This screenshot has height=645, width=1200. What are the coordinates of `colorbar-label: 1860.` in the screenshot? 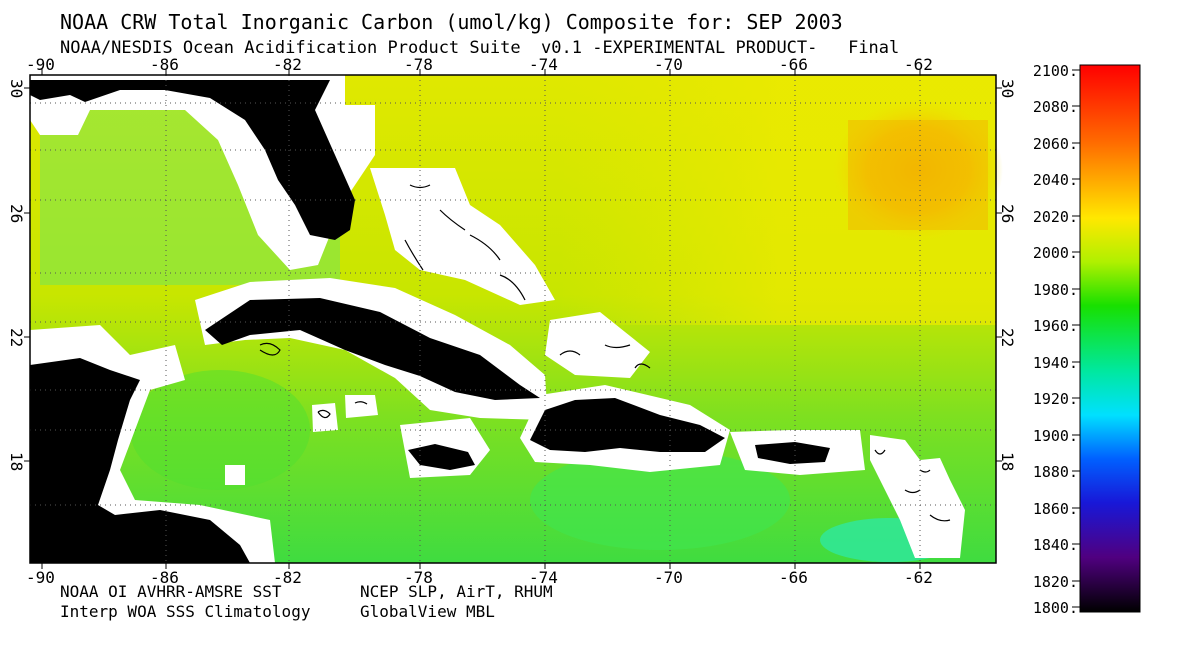 It's located at (1055, 509).